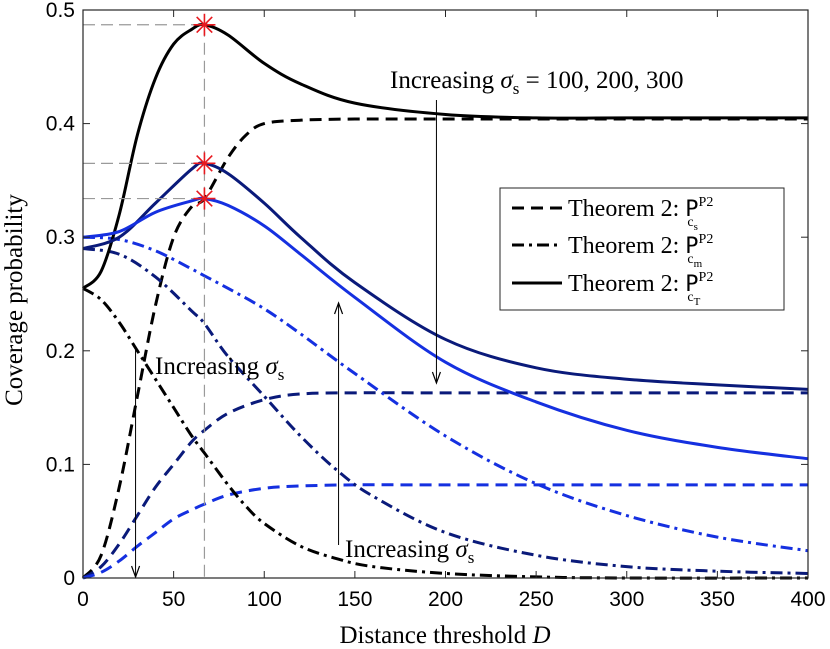 This screenshot has height=649, width=830. What do you see at coordinates (536, 82) in the screenshot?
I see `annotation-top: Increasing σs = 100, 200, 300` at bounding box center [536, 82].